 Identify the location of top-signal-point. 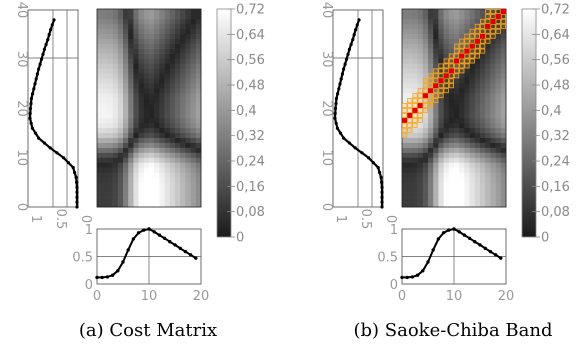
(154, 232).